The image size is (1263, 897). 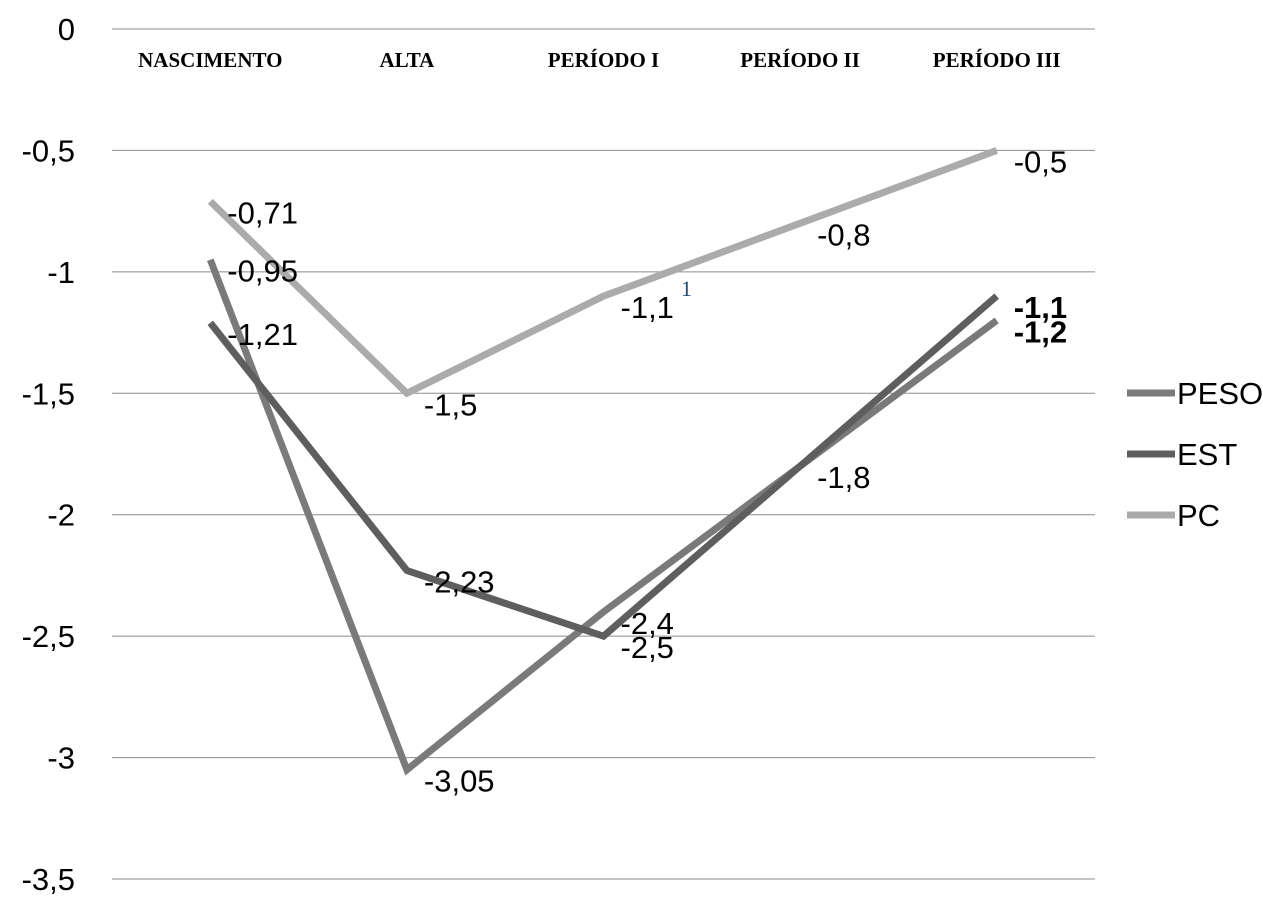 What do you see at coordinates (262, 334) in the screenshot?
I see `data-label-est: -1,21` at bounding box center [262, 334].